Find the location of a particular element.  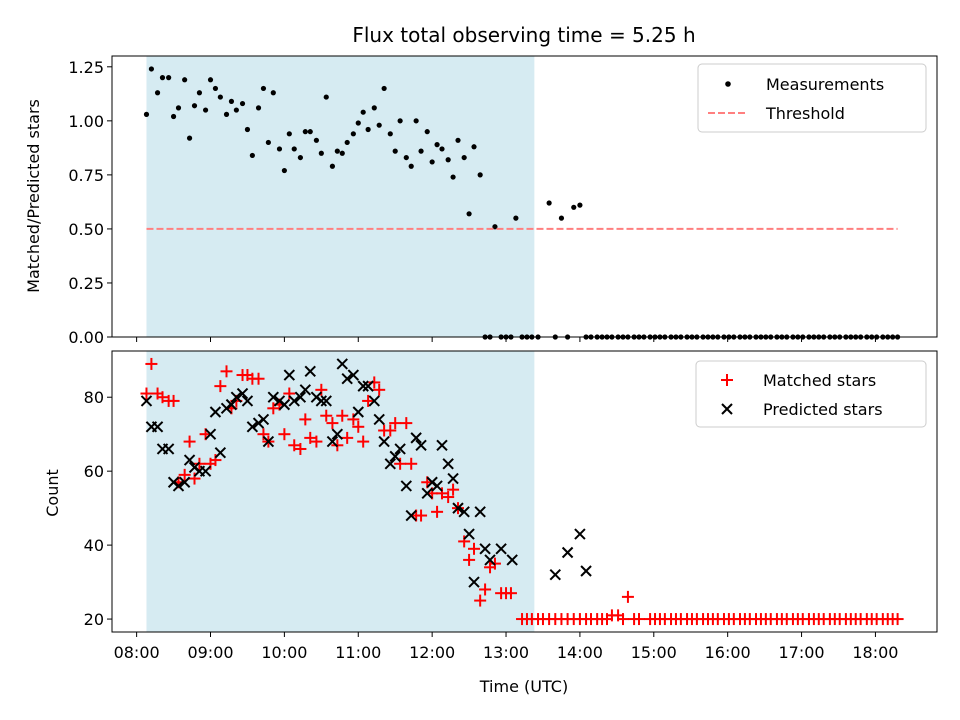

bottom-y-axis-label: Count is located at coordinates (52, 493).